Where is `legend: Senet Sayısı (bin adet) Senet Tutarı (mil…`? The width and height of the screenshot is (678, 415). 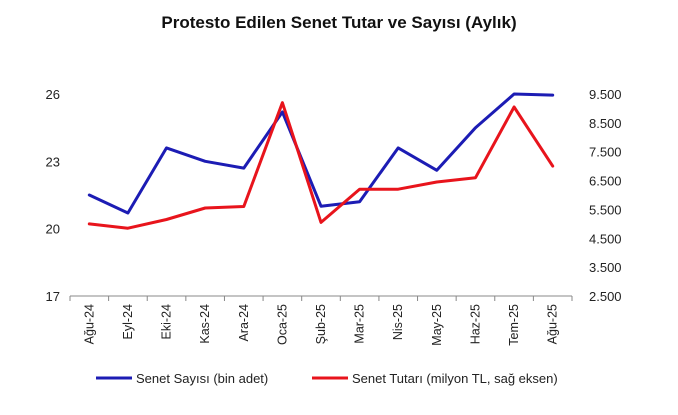
legend: Senet Sayısı (bin adet) Senet Tutarı (mil… is located at coordinates (327, 378).